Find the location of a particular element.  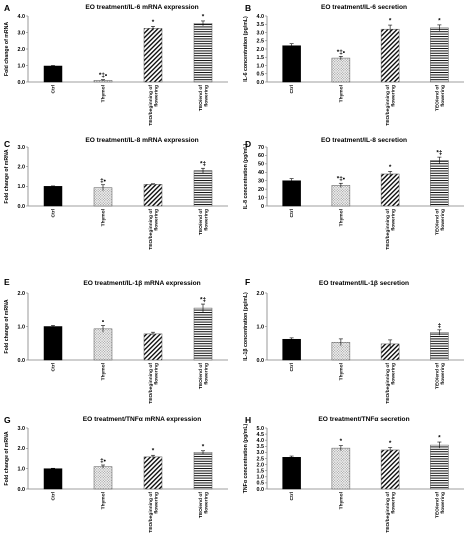

y-tick-label: 4.5 is located at coordinates (261, 435).